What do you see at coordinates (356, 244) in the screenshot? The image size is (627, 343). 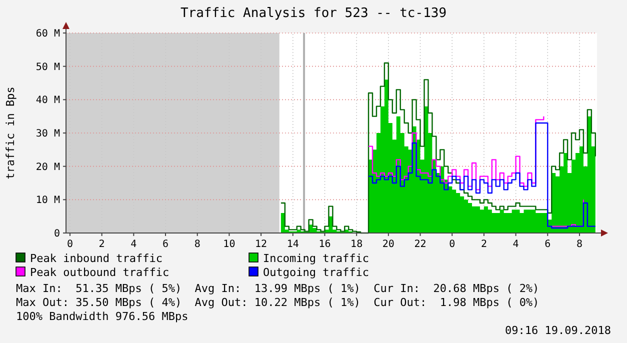 I see `x-tick-label: 18` at bounding box center [356, 244].